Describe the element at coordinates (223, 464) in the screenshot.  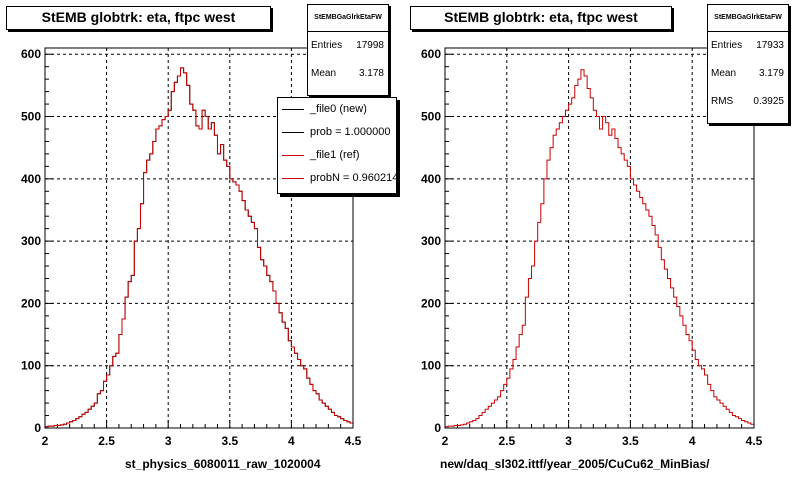
I see `x-axis-title: st_physics_6080011_raw_1020004` at that location.